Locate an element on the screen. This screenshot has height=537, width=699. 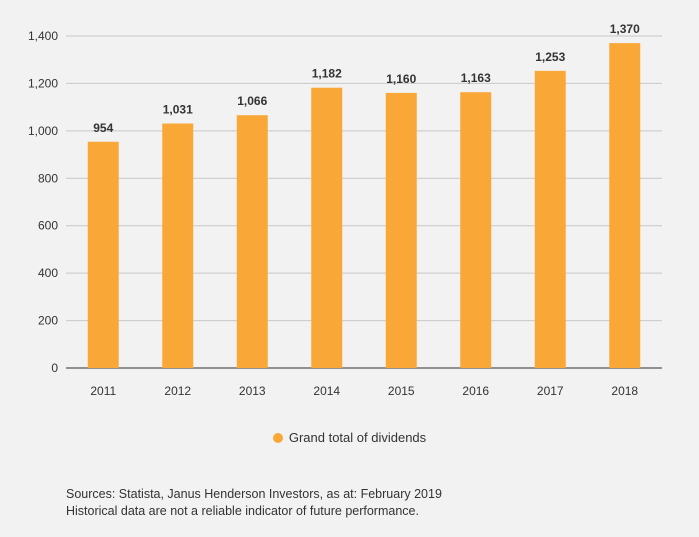
x-tick-label-2013: 2013 is located at coordinates (252, 391).